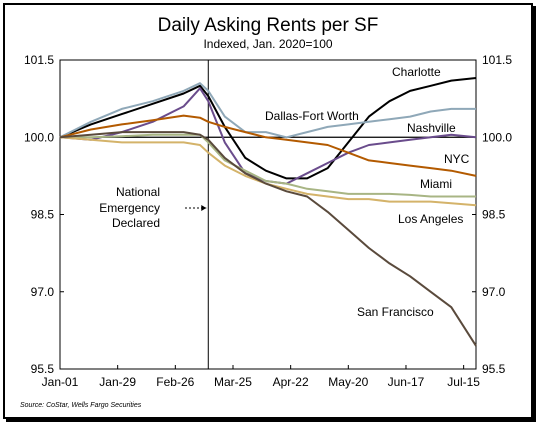  What do you see at coordinates (204, 208) in the screenshot?
I see `annotation-arrow-head` at bounding box center [204, 208].